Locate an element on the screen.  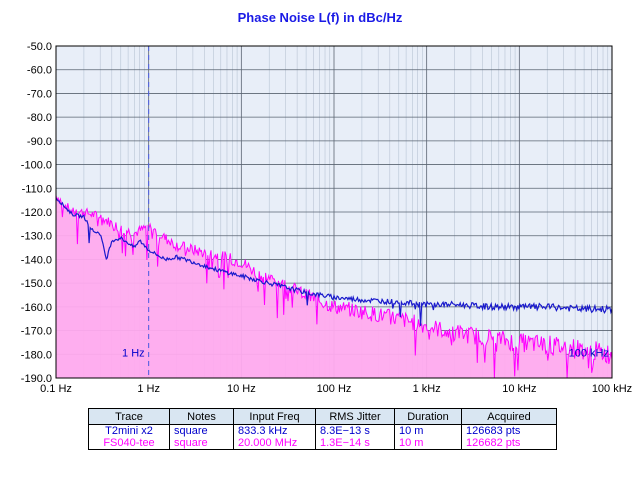
legend-header-input-freq: Input Freq is located at coordinates (274, 416).